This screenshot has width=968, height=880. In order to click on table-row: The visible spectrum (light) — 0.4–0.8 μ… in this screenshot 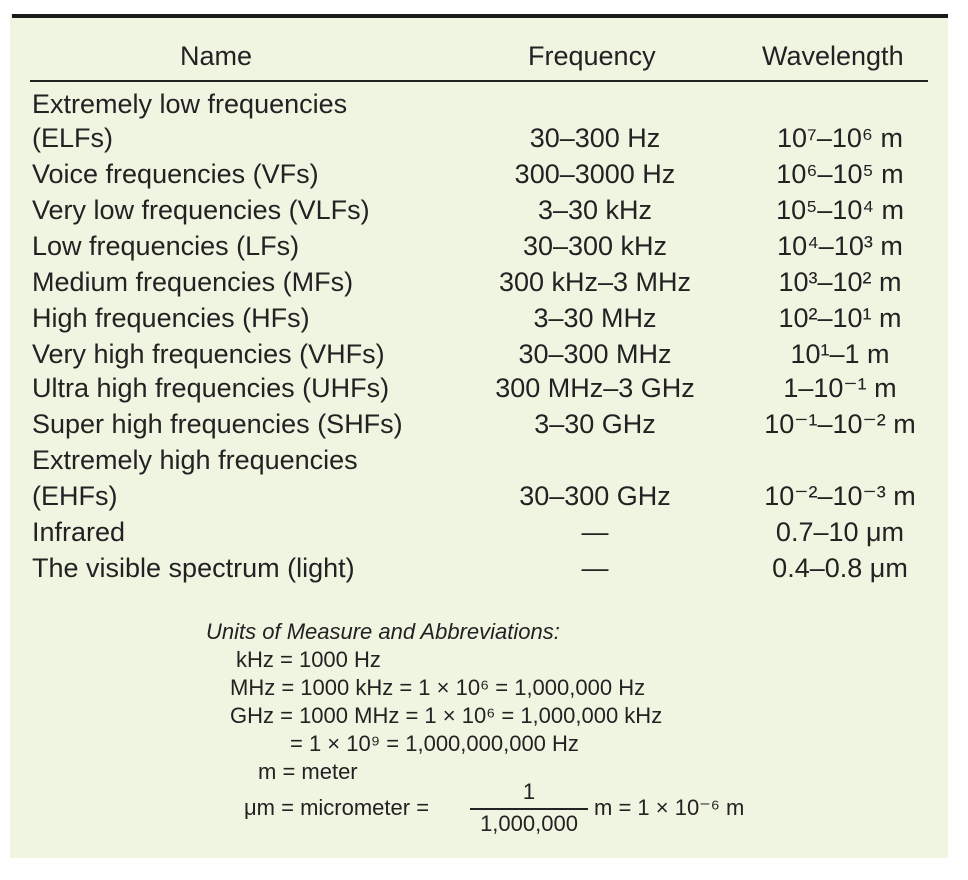, I will do `click(484, 568)`.